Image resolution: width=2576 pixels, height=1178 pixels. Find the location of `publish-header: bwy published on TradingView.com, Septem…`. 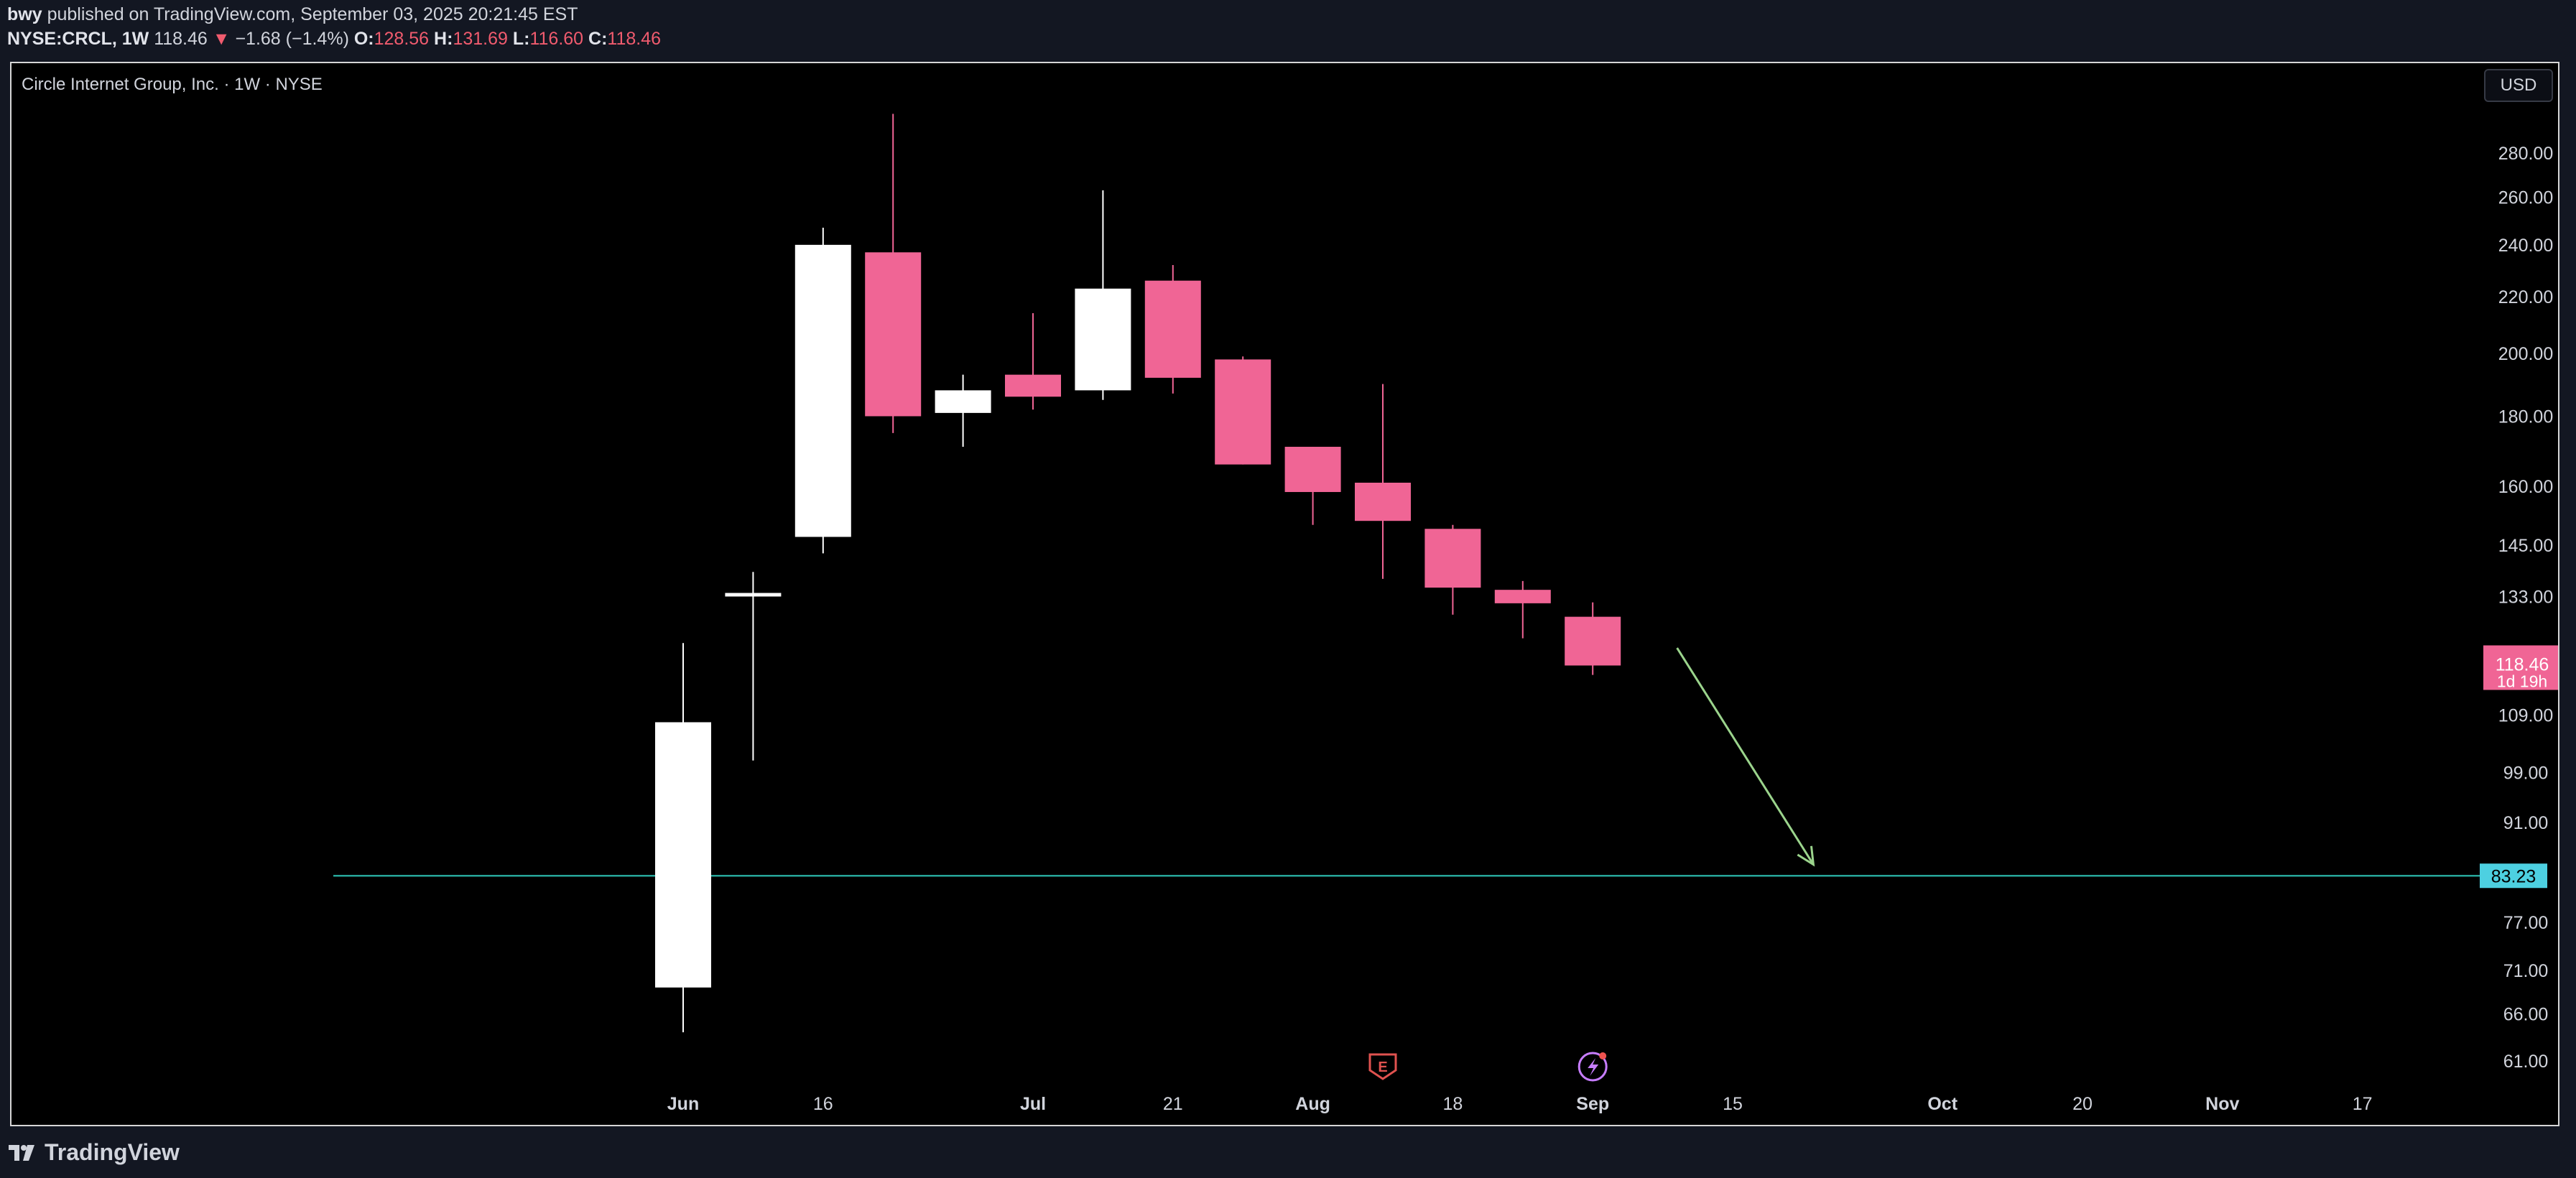

publish-header: bwy published on TradingView.com, Septem… is located at coordinates (1288, 31).